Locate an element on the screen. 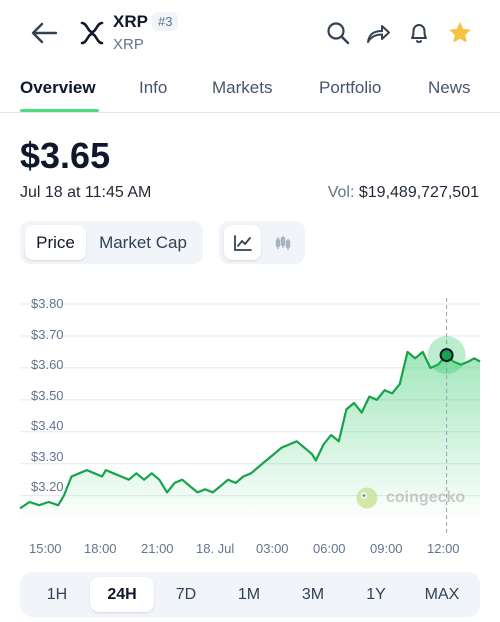 Image resolution: width=500 pixels, height=622 pixels. tab-info: Info is located at coordinates (153, 87).